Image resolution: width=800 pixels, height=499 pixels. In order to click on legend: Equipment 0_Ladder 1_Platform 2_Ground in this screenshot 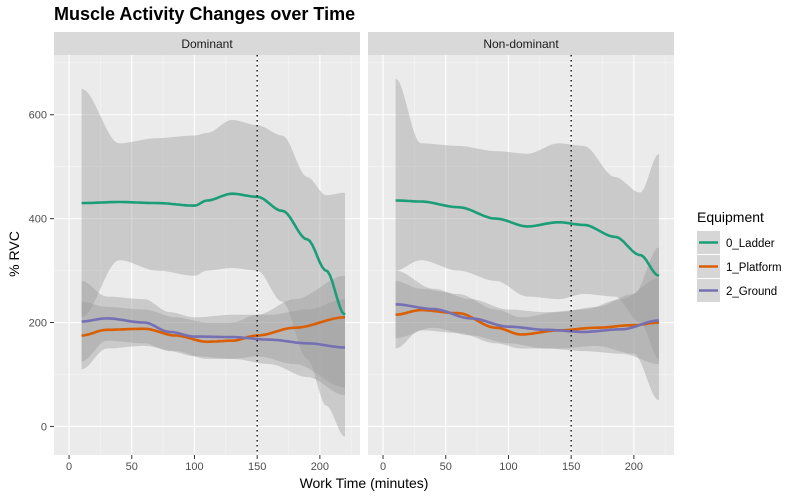, I will do `click(739, 255)`.